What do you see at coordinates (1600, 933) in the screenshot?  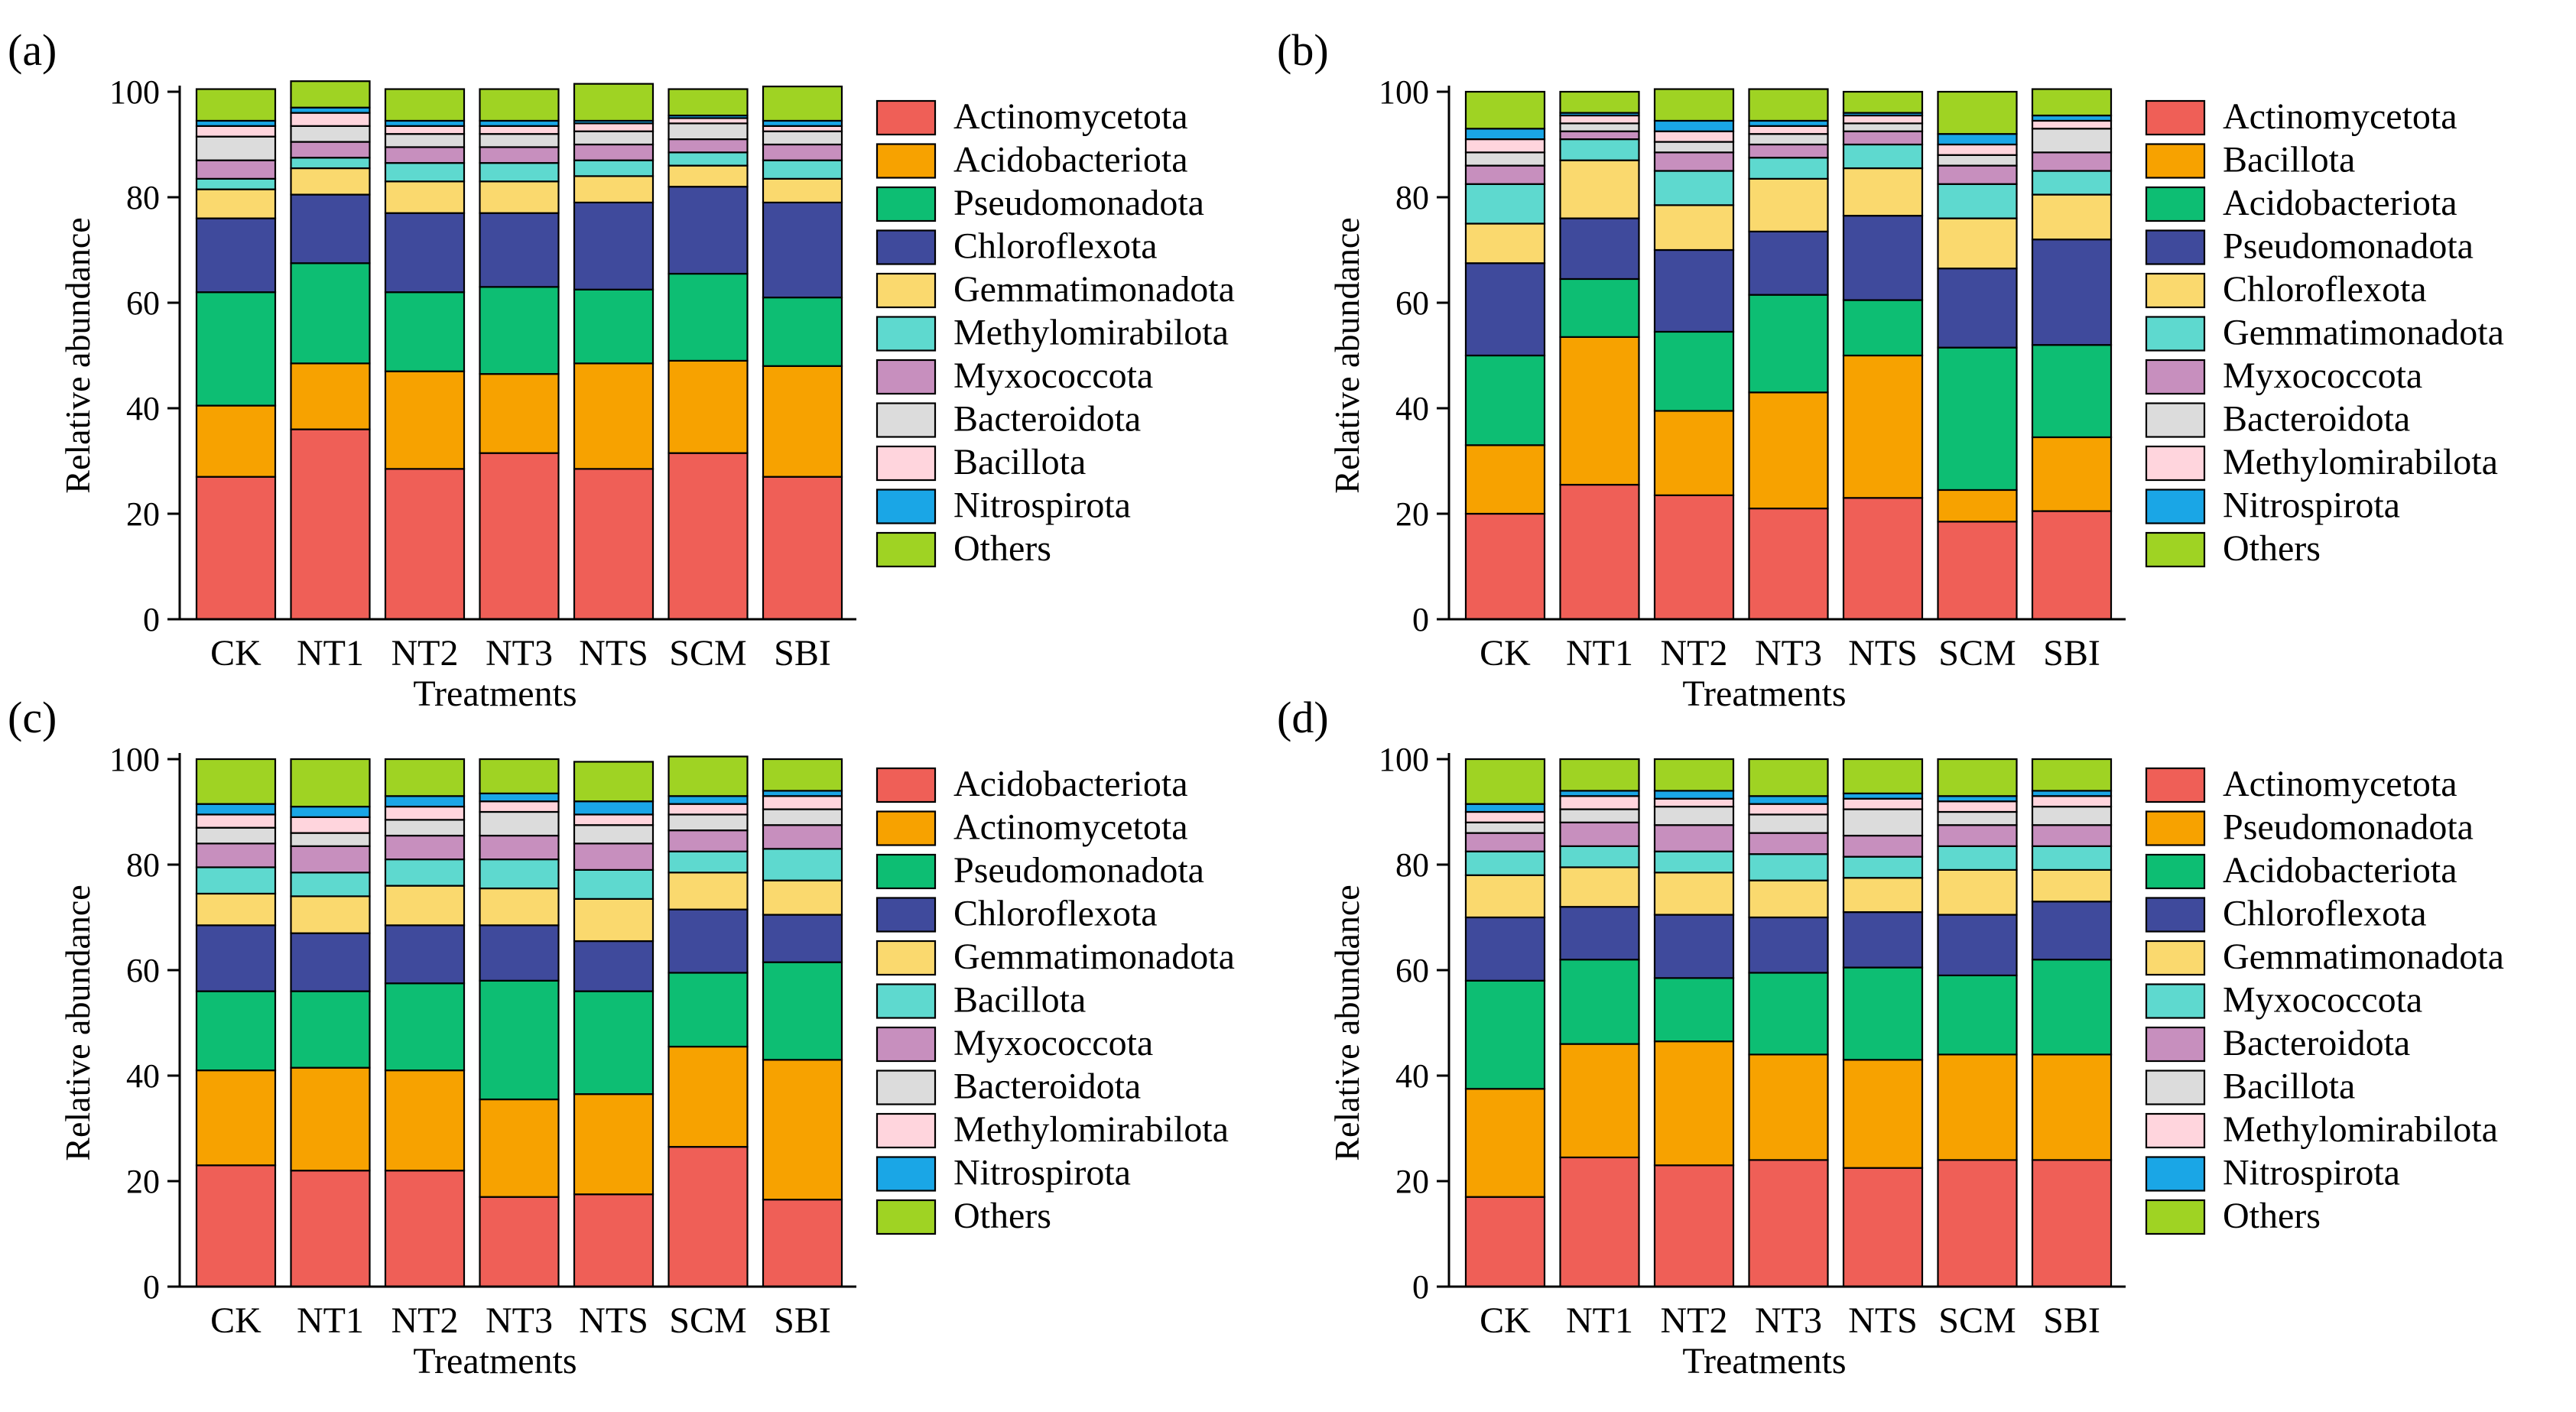 I see `bar-segment-nt1-chloroflexota` at bounding box center [1600, 933].